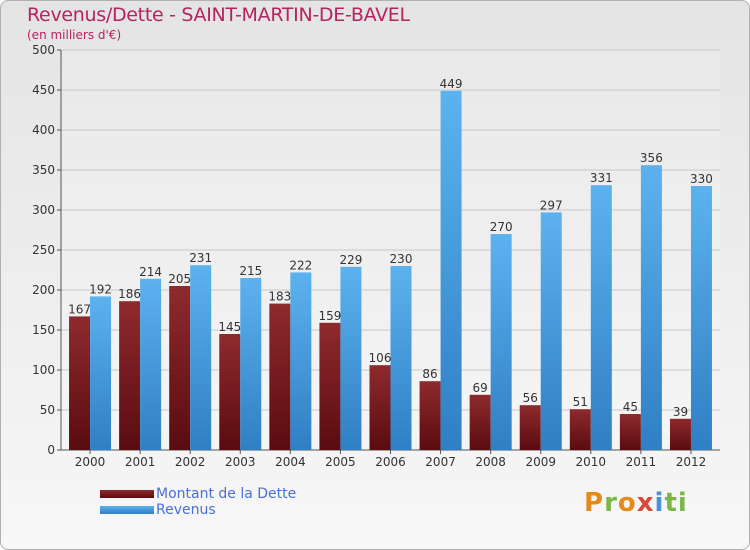  Describe the element at coordinates (43, 130) in the screenshot. I see `y-tick-label: 400` at that location.